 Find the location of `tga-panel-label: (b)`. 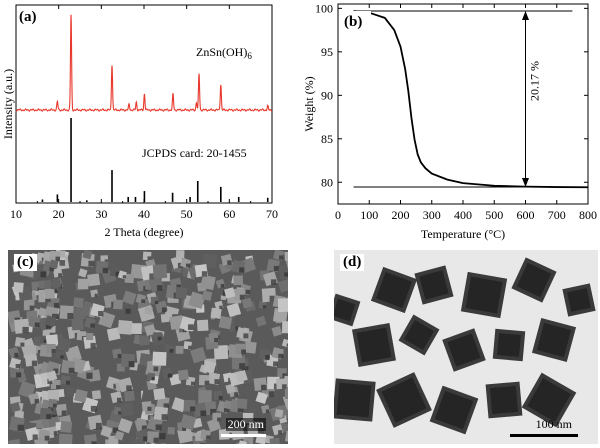

tga-panel-label: (b) is located at coordinates (353, 22).